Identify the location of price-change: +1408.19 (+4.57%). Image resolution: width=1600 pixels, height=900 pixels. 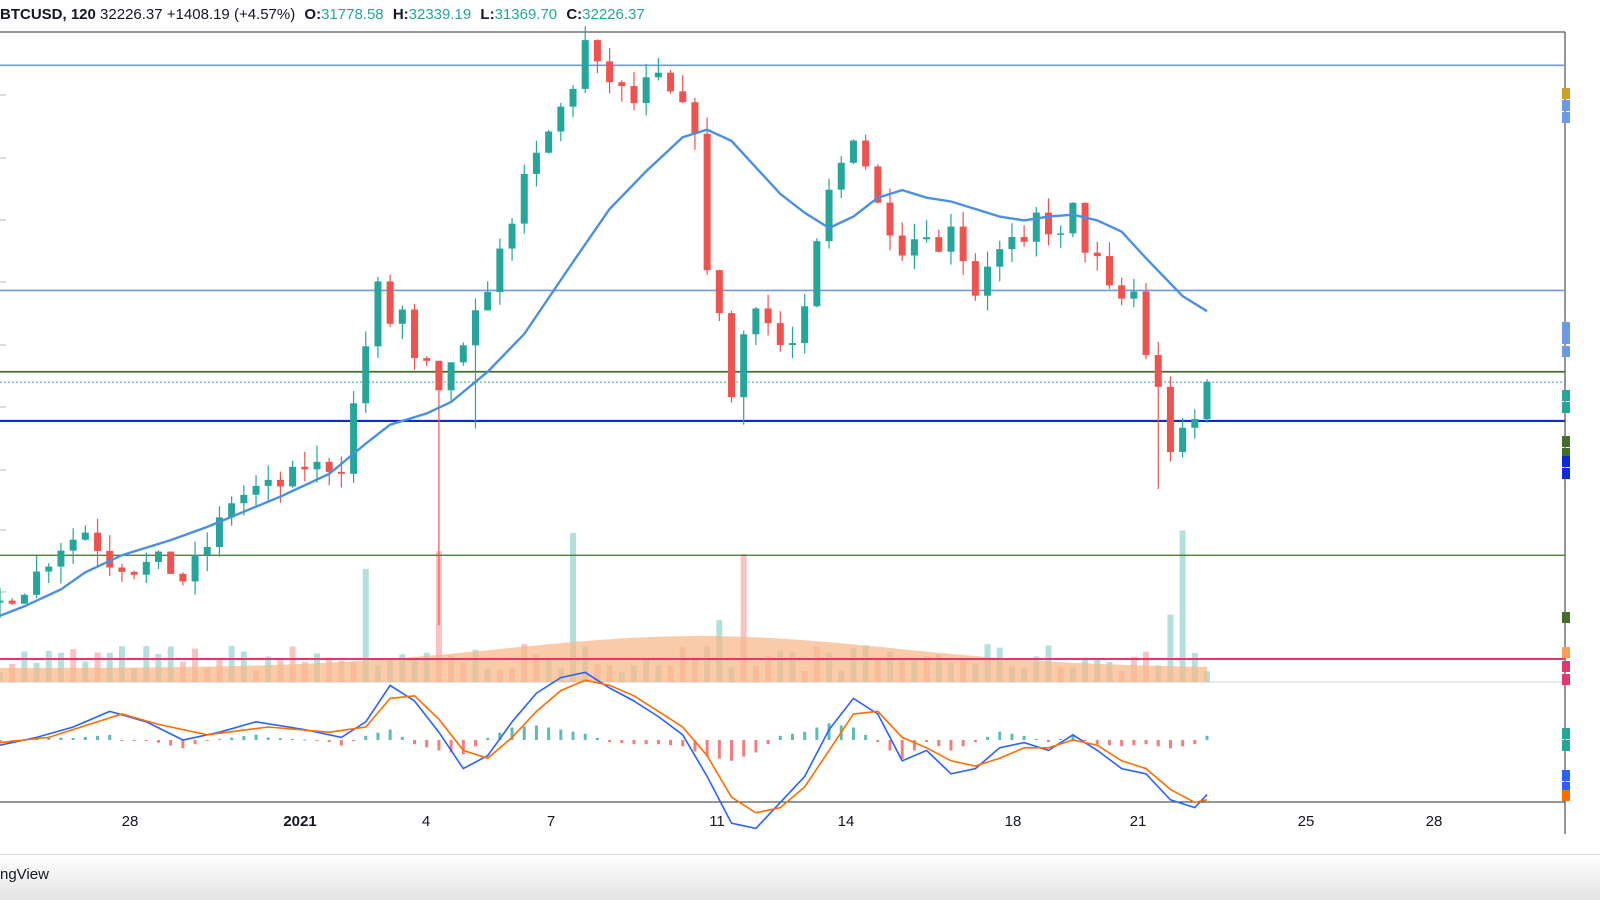
(231, 14).